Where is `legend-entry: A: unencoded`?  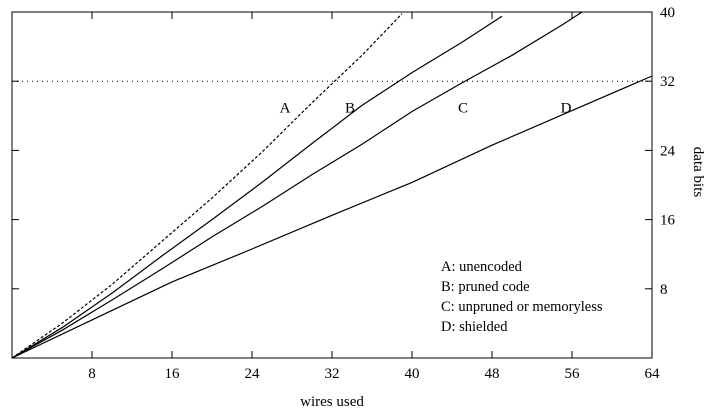 legend-entry: A: unencoded is located at coordinates (482, 267).